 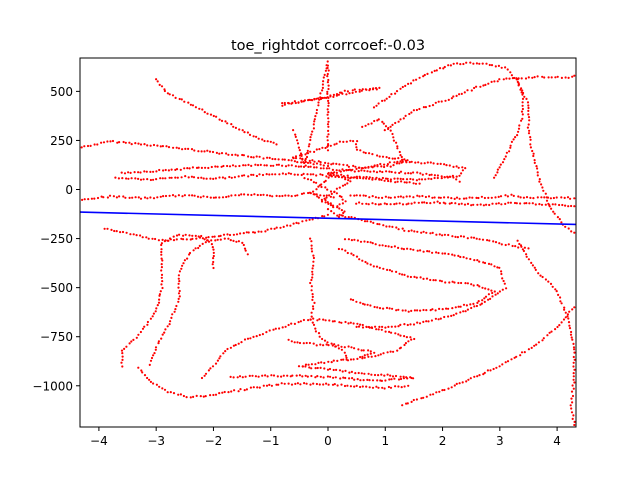 I want to click on x-tick-label: 1, so click(x=385, y=441).